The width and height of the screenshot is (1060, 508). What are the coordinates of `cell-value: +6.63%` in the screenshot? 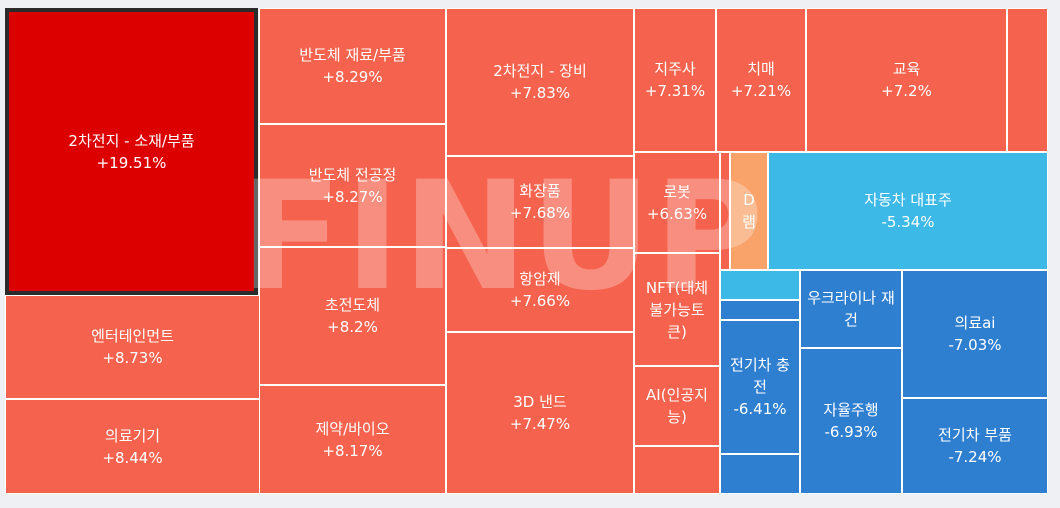 It's located at (677, 213).